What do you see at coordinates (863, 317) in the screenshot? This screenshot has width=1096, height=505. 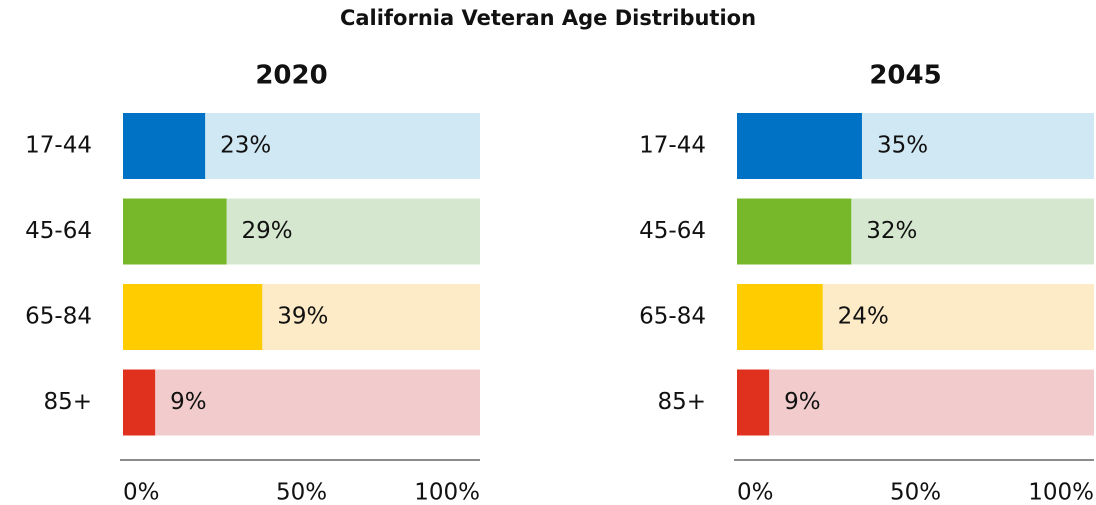 I see `value-label: 24%` at bounding box center [863, 317].